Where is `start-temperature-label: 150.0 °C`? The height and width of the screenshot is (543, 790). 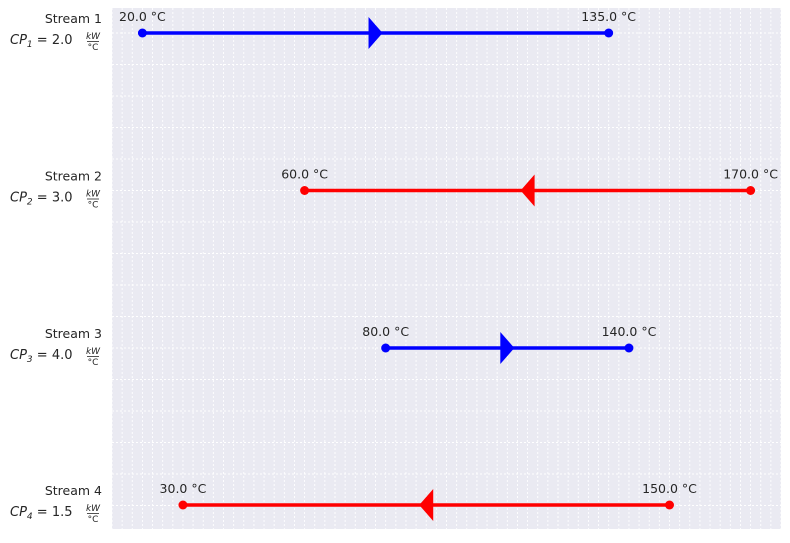
start-temperature-label: 150.0 °C is located at coordinates (669, 488).